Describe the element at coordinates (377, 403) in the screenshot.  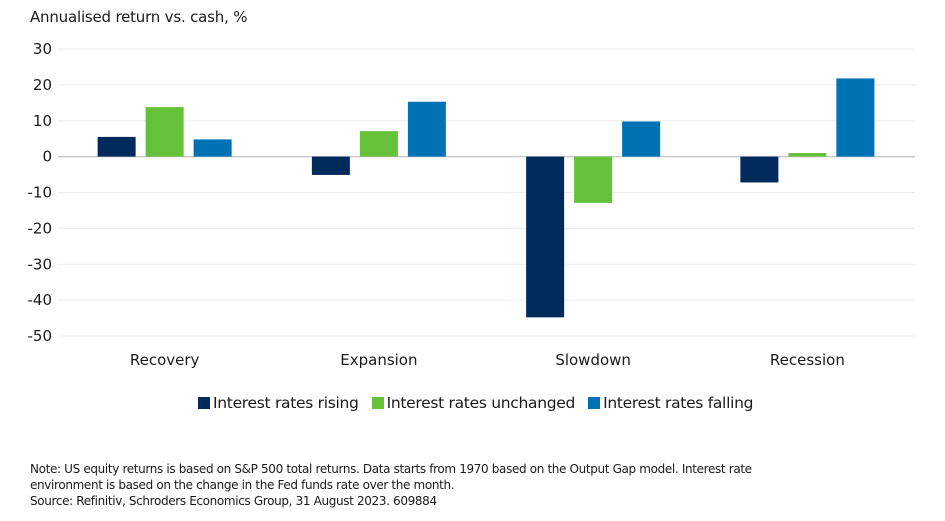
I see `legend-swatch-unchanged` at that location.